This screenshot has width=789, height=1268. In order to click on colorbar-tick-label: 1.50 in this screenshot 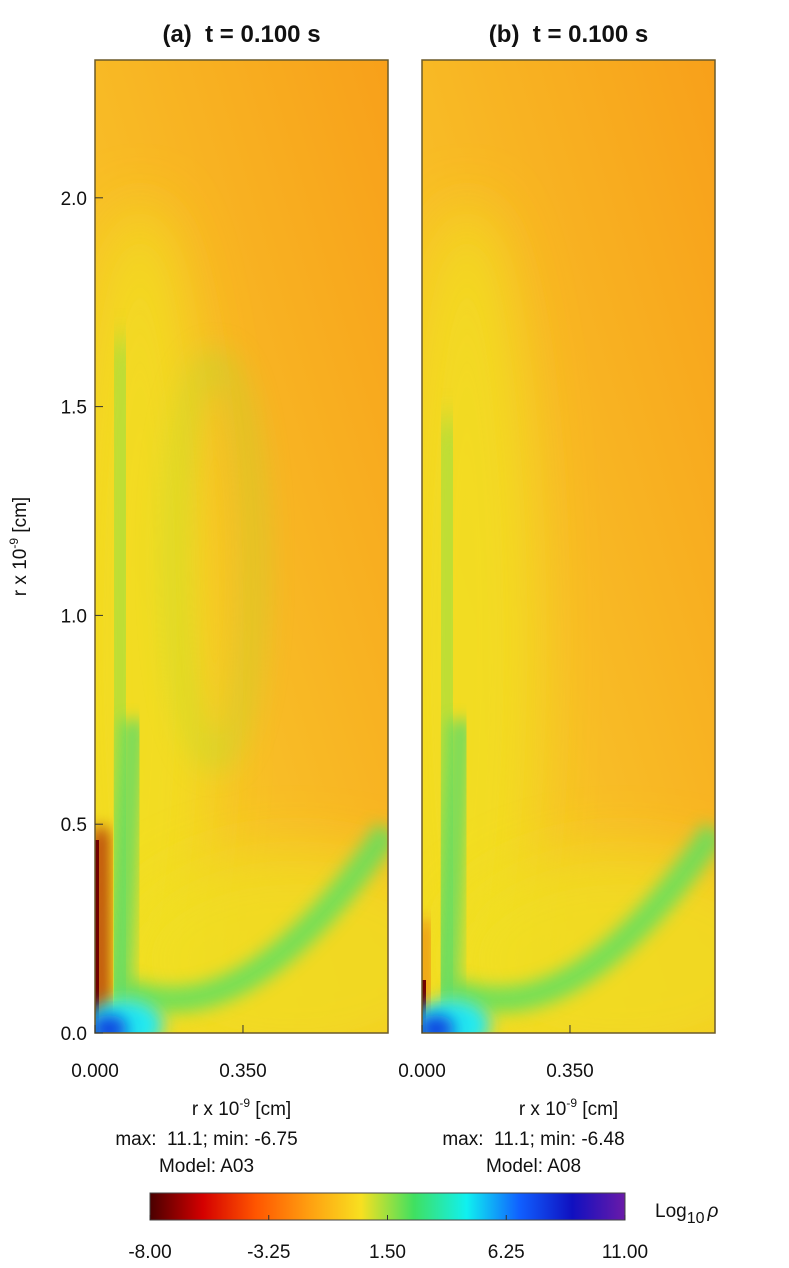, I will do `click(387, 1252)`.